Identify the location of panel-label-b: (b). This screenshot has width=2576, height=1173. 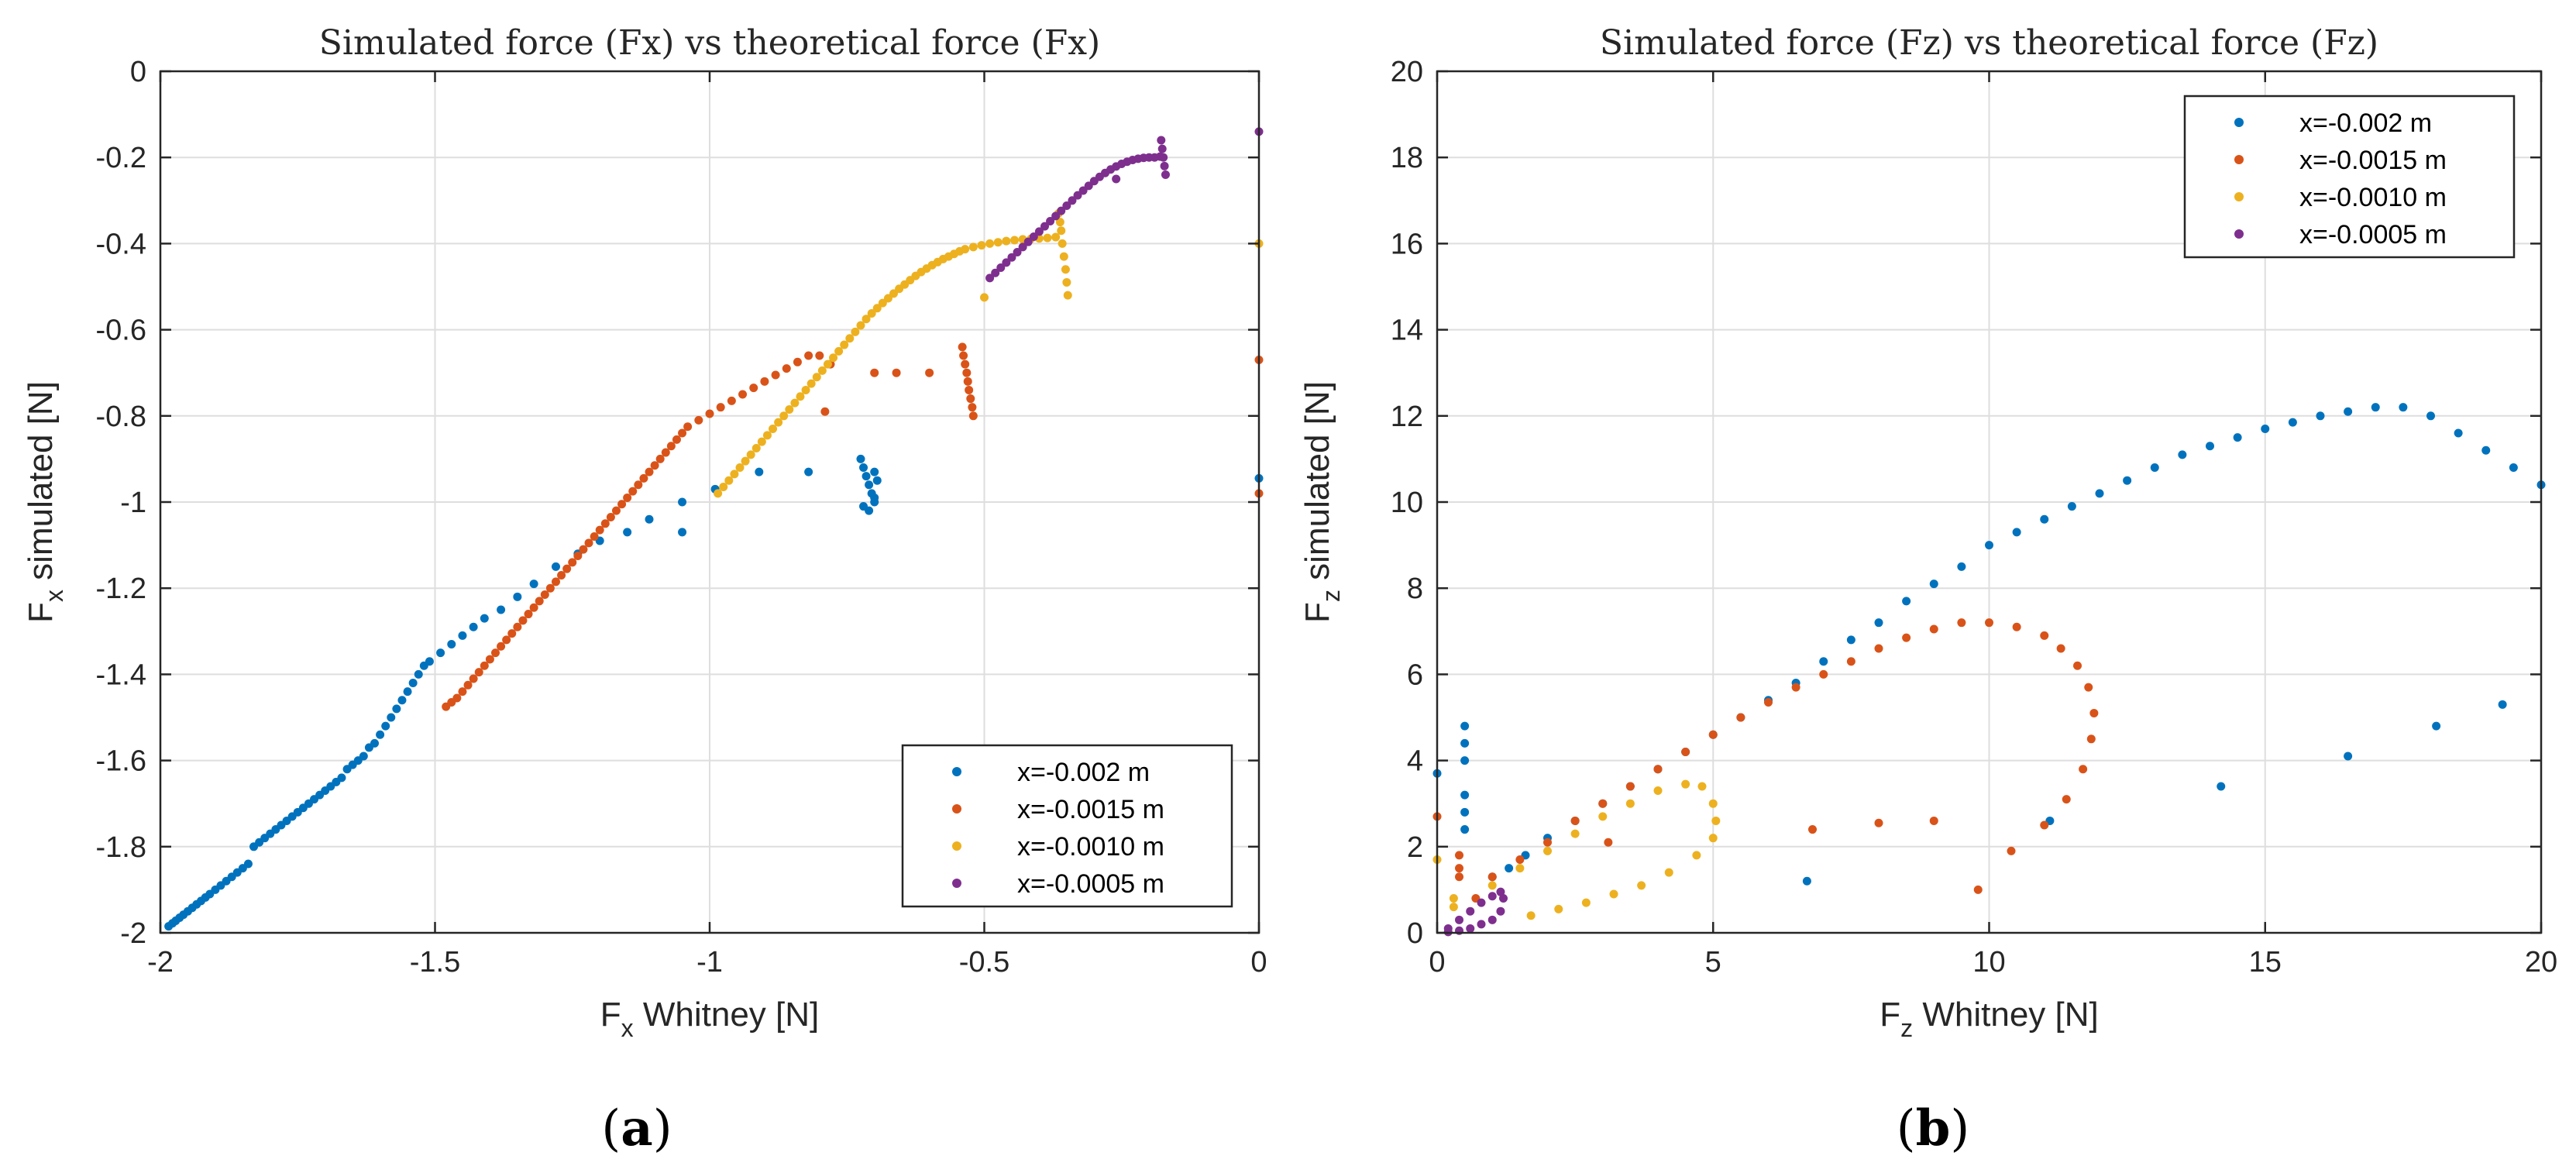
(1933, 1128).